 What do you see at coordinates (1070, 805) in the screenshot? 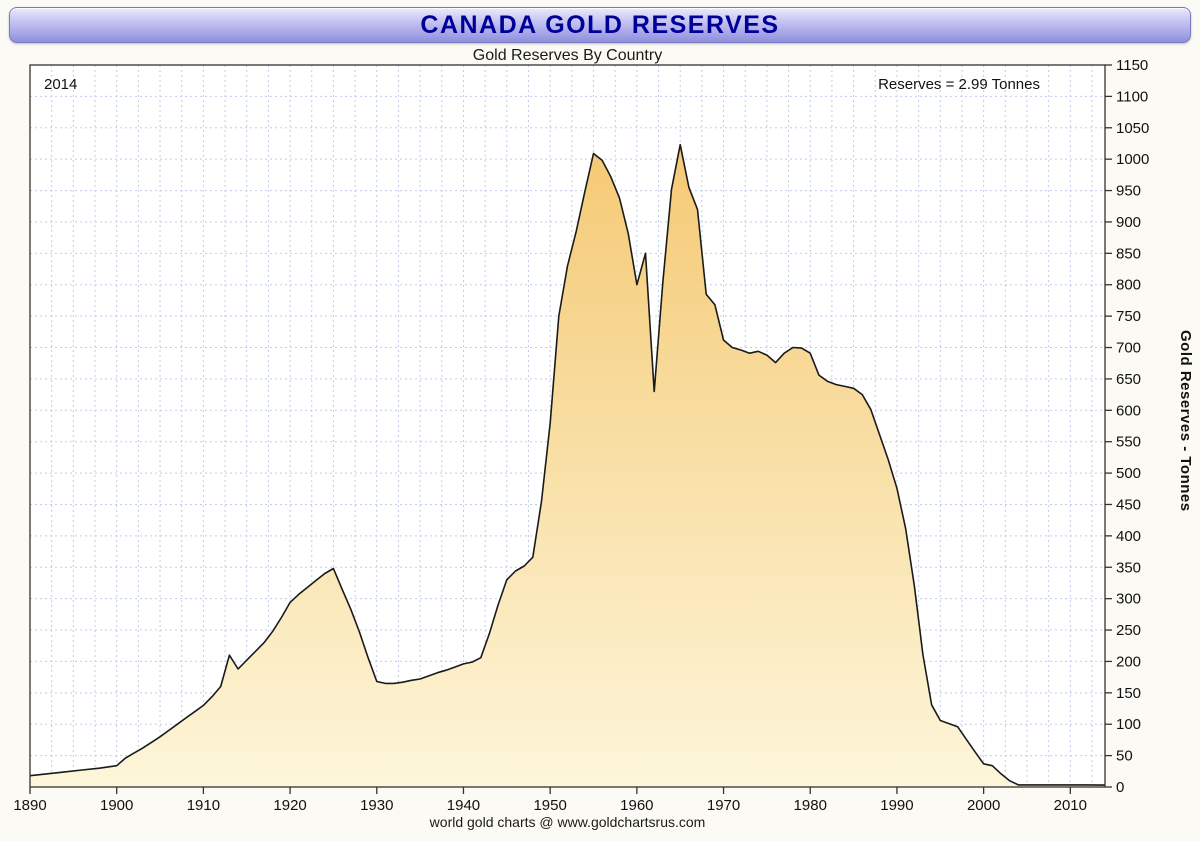
I see `x-tick-label: 2010` at bounding box center [1070, 805].